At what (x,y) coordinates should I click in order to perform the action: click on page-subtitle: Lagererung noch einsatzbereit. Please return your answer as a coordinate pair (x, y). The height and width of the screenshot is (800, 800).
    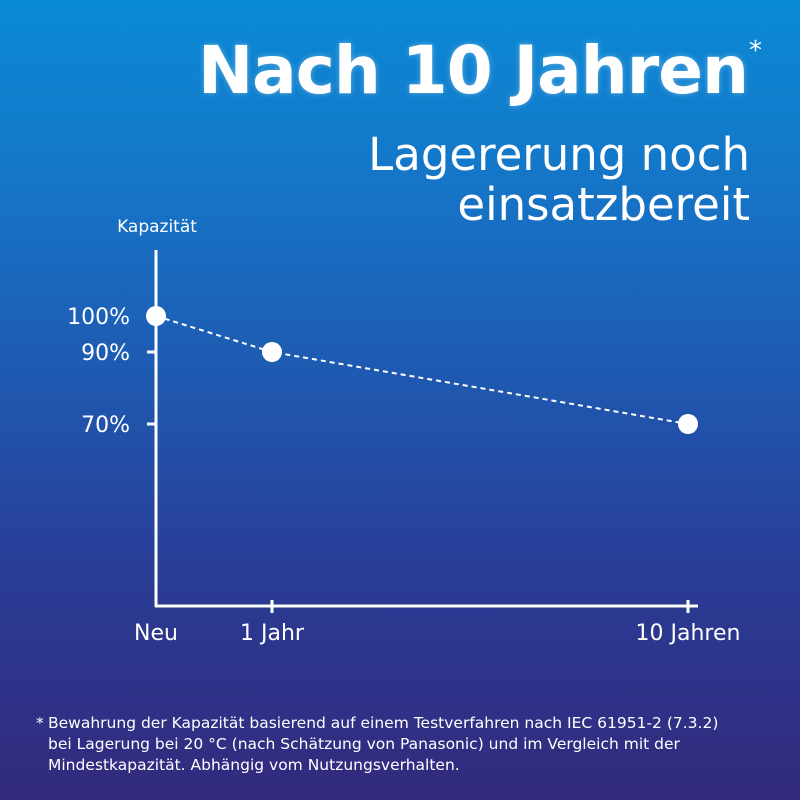
    Looking at the image, I should click on (490, 180).